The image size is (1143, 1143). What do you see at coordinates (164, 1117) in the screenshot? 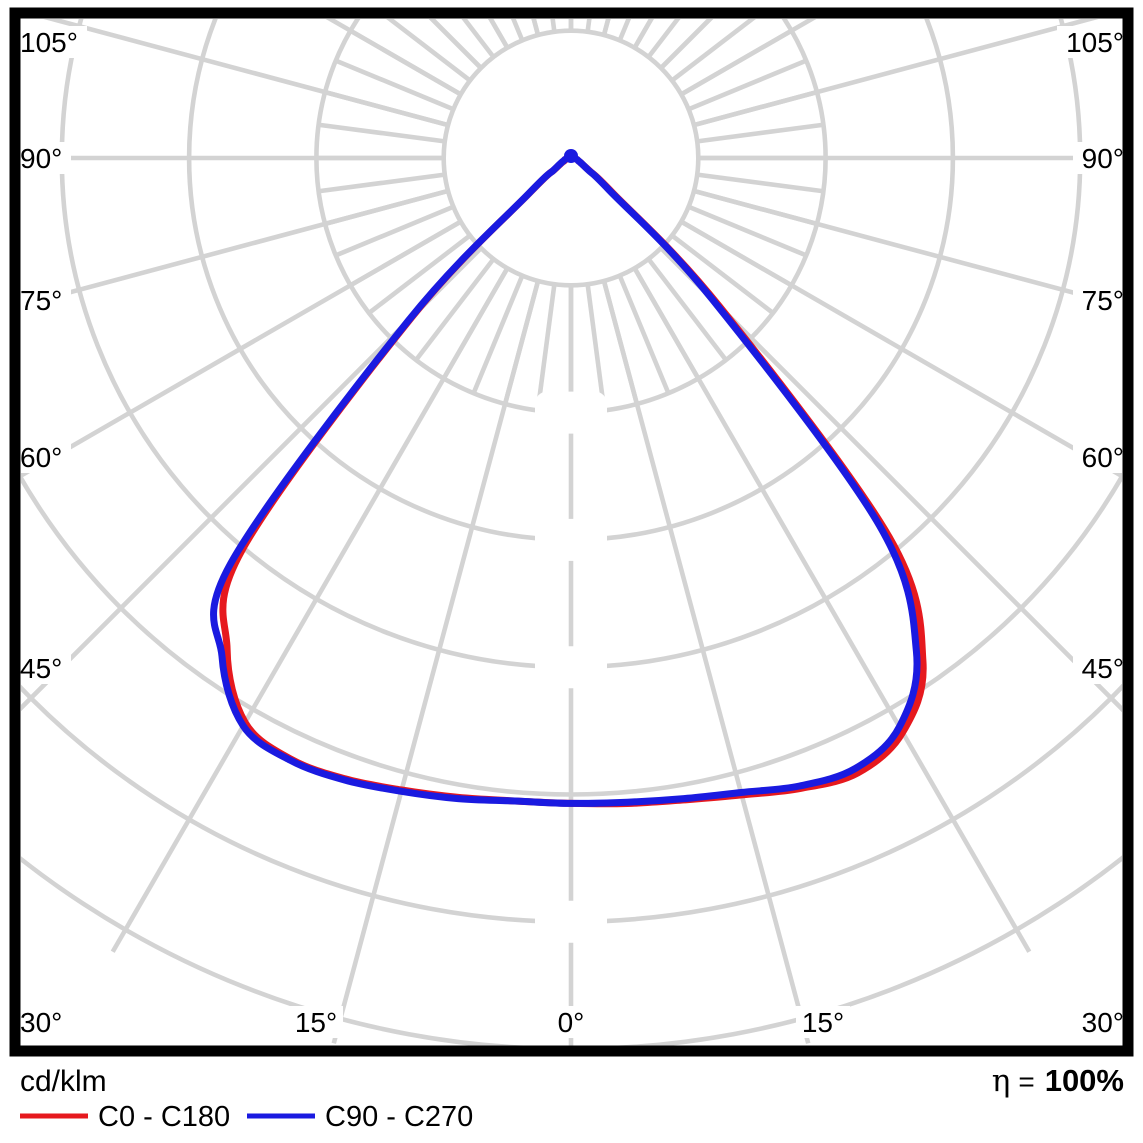
I see `legend-label-c0-c180: C0 - C180` at bounding box center [164, 1117].